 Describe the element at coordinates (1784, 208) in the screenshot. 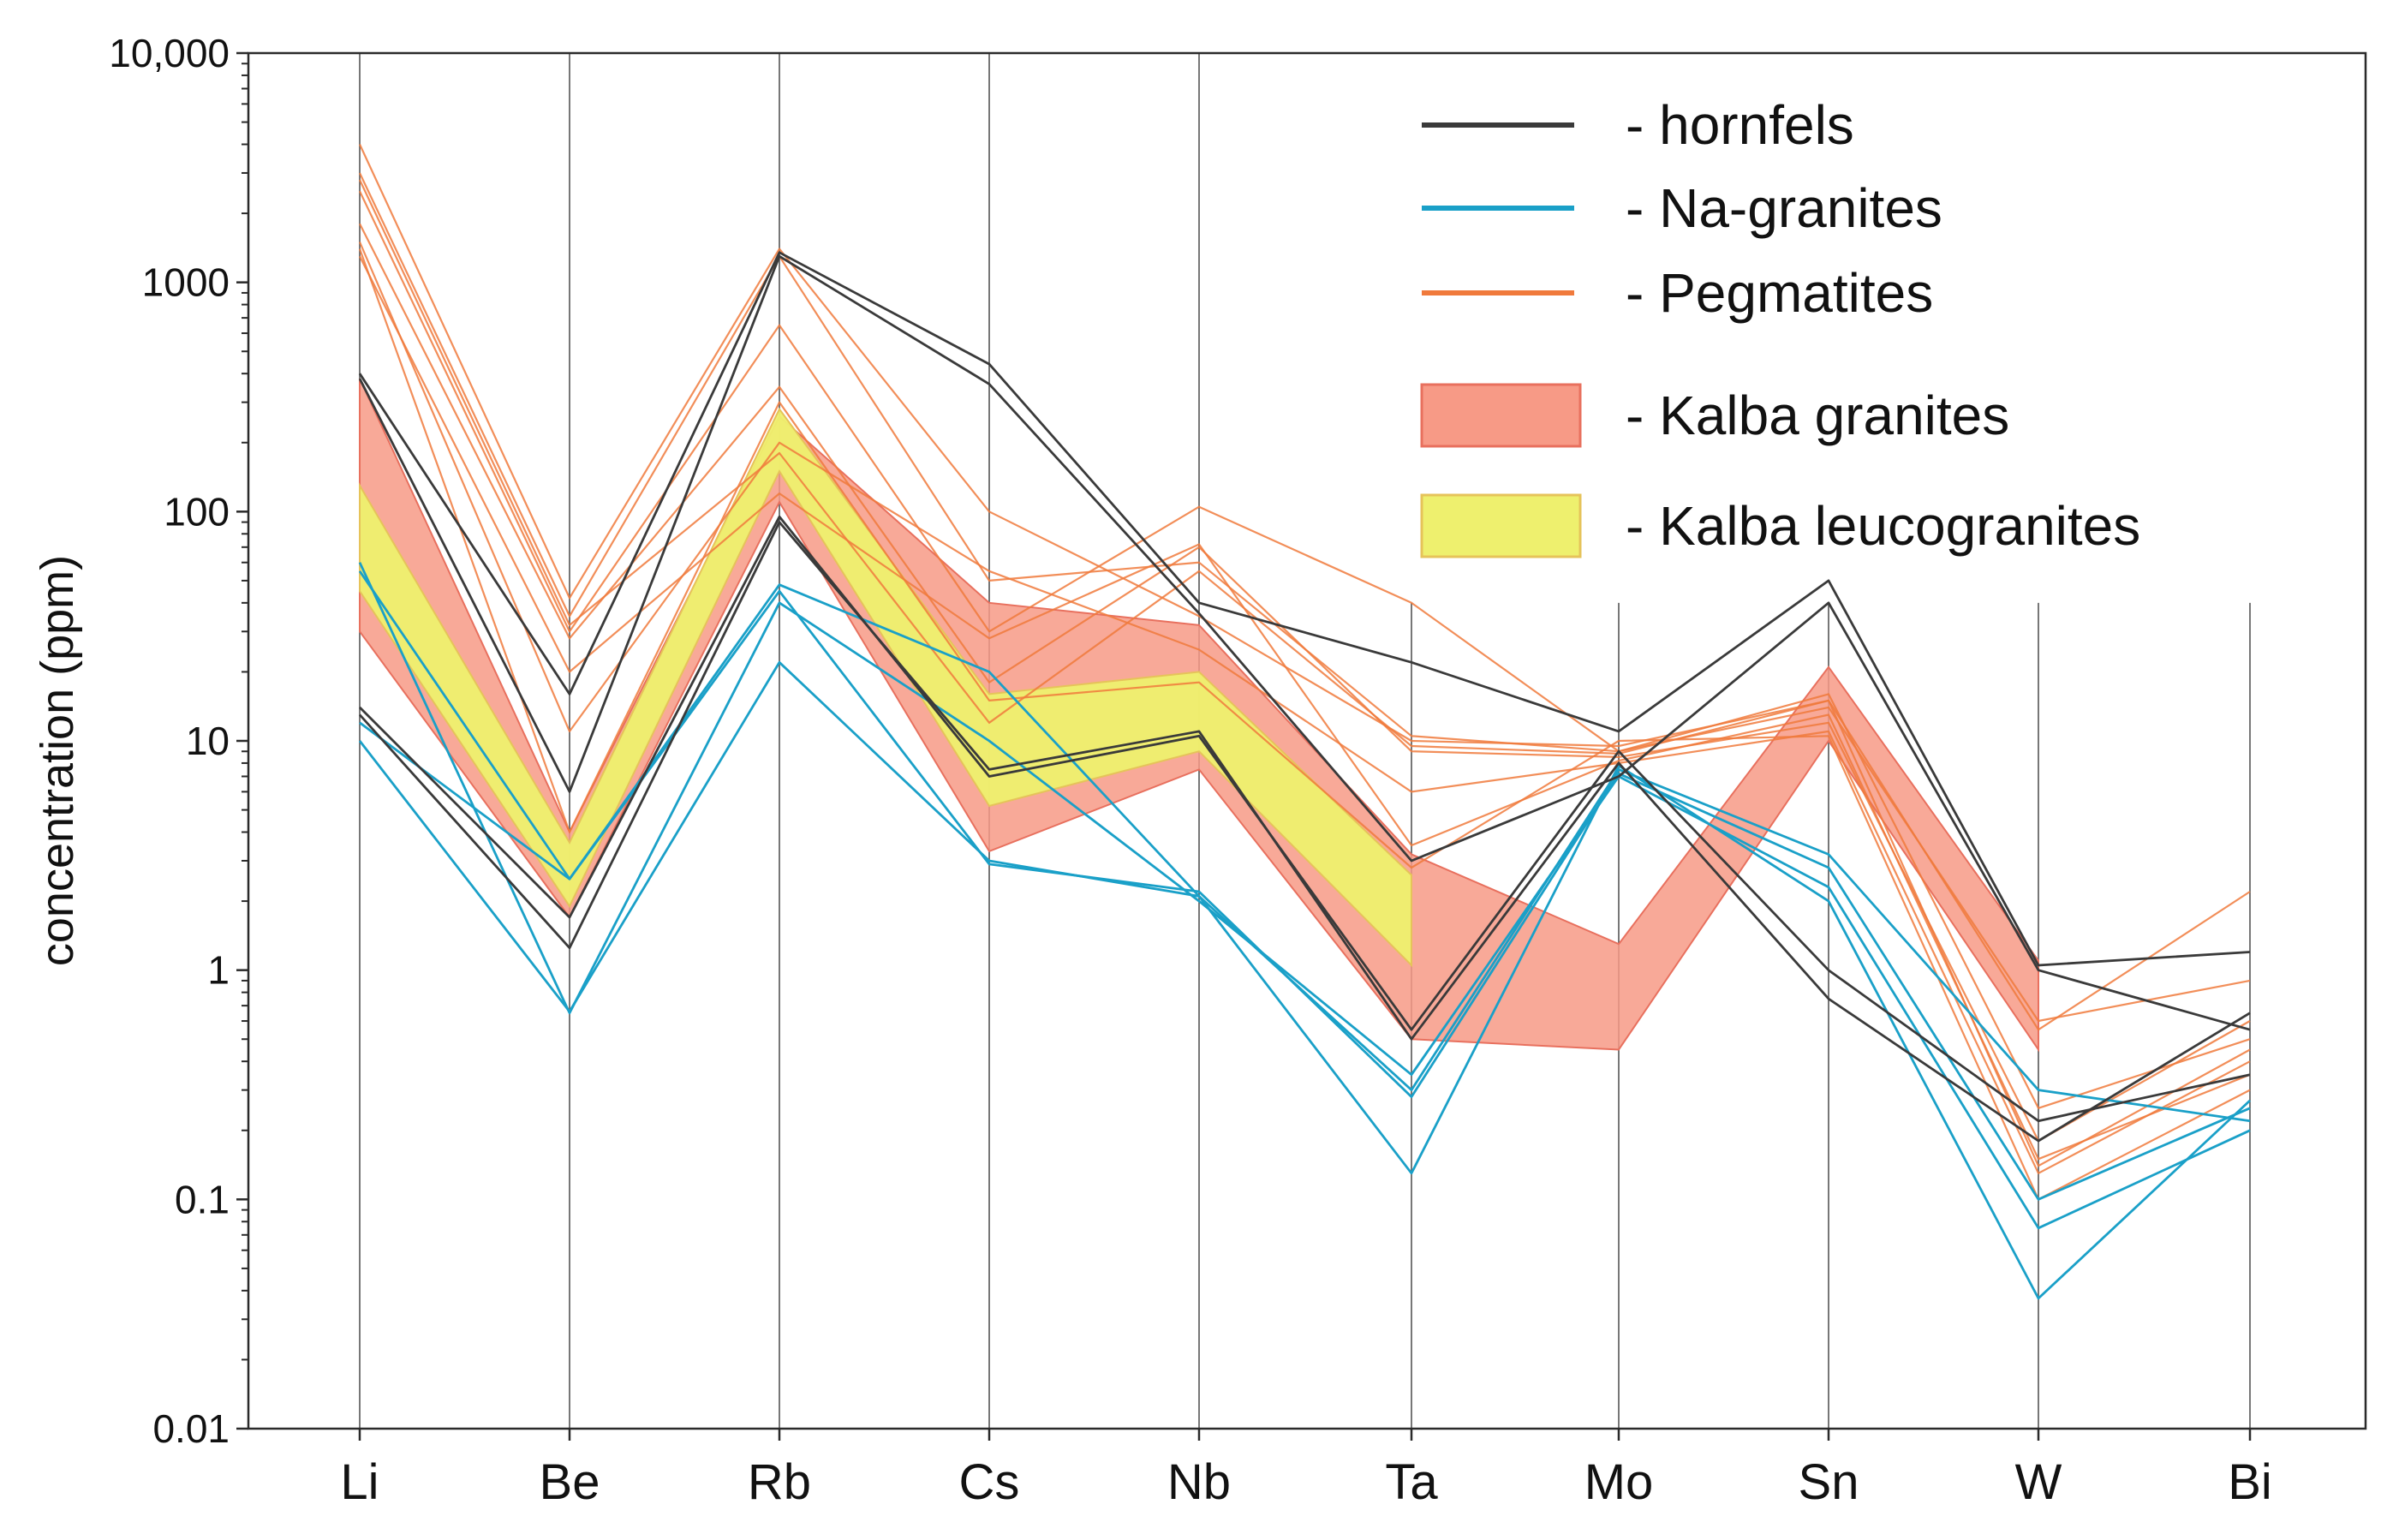

I see `legend-label: - Na-granites` at that location.